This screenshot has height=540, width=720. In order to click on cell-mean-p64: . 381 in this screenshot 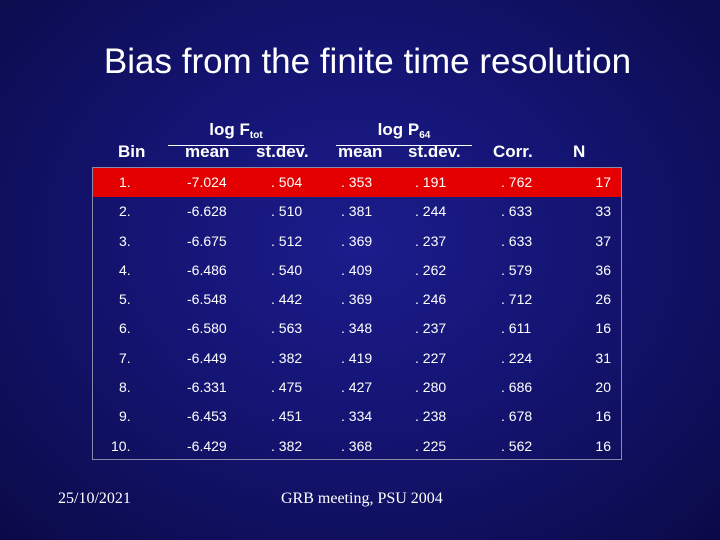, I will do `click(357, 211)`.